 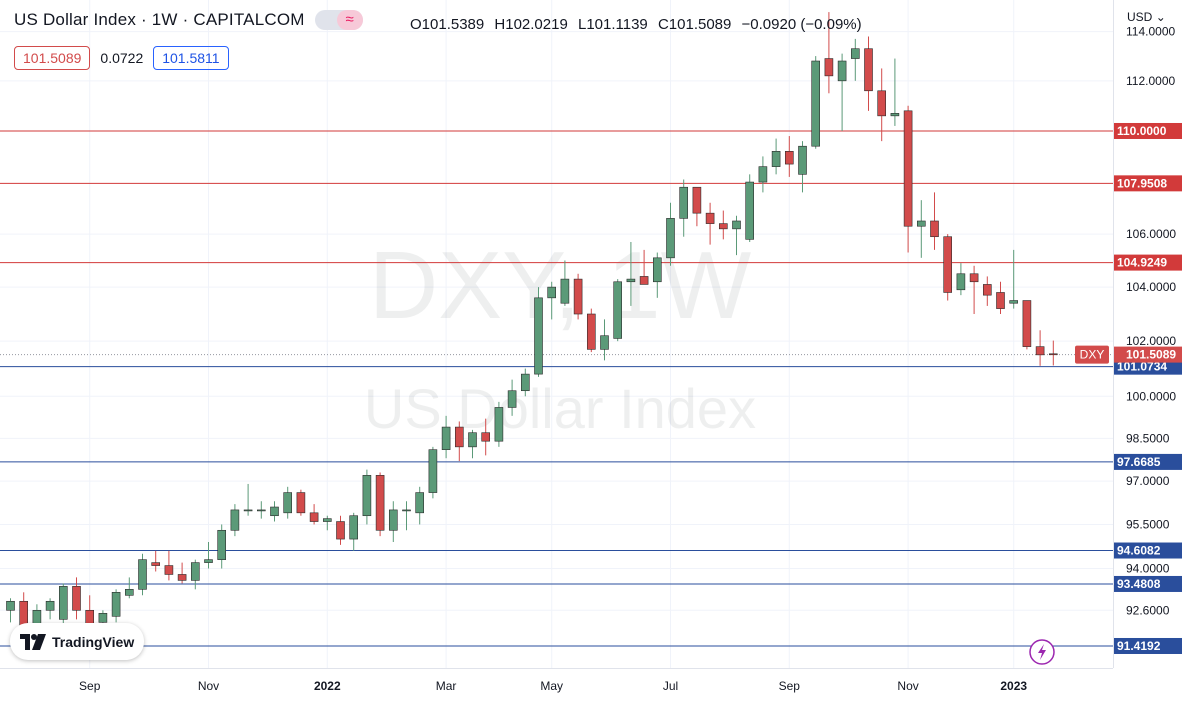 I want to click on x-tick-label: Nov, so click(x=907, y=686).